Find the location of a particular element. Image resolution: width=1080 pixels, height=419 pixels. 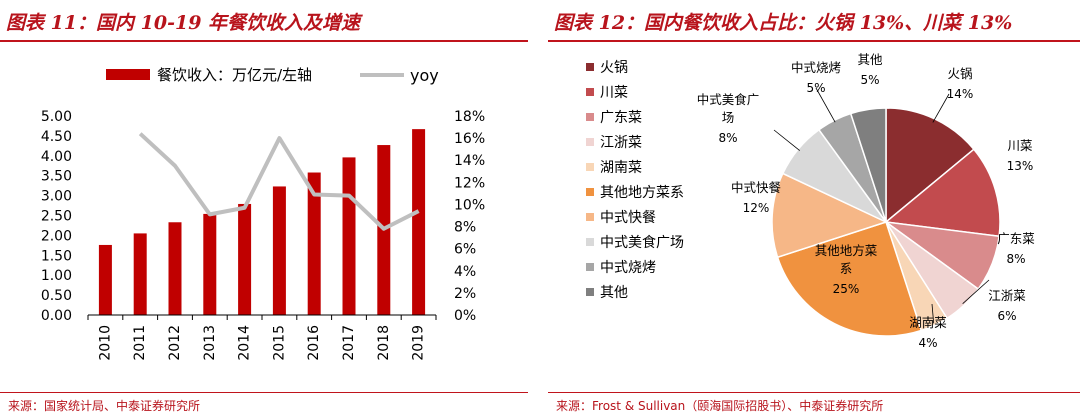

slice-category-label-cont: 系 is located at coordinates (846, 268).